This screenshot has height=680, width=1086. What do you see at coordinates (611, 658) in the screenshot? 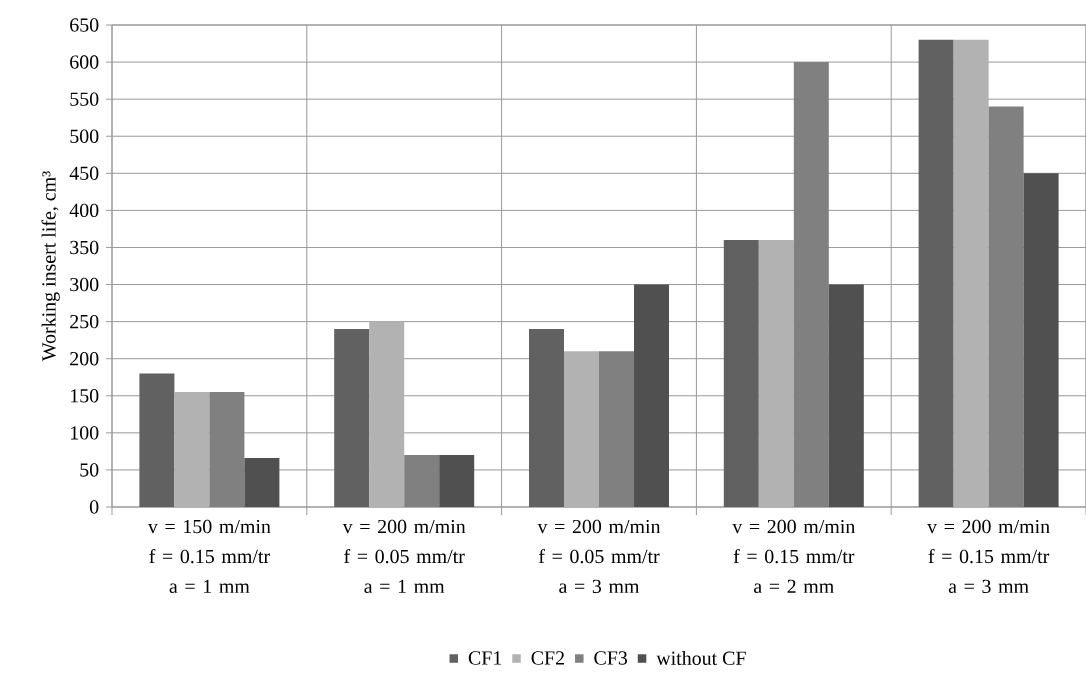
I see `legend-label: CF3` at bounding box center [611, 658].